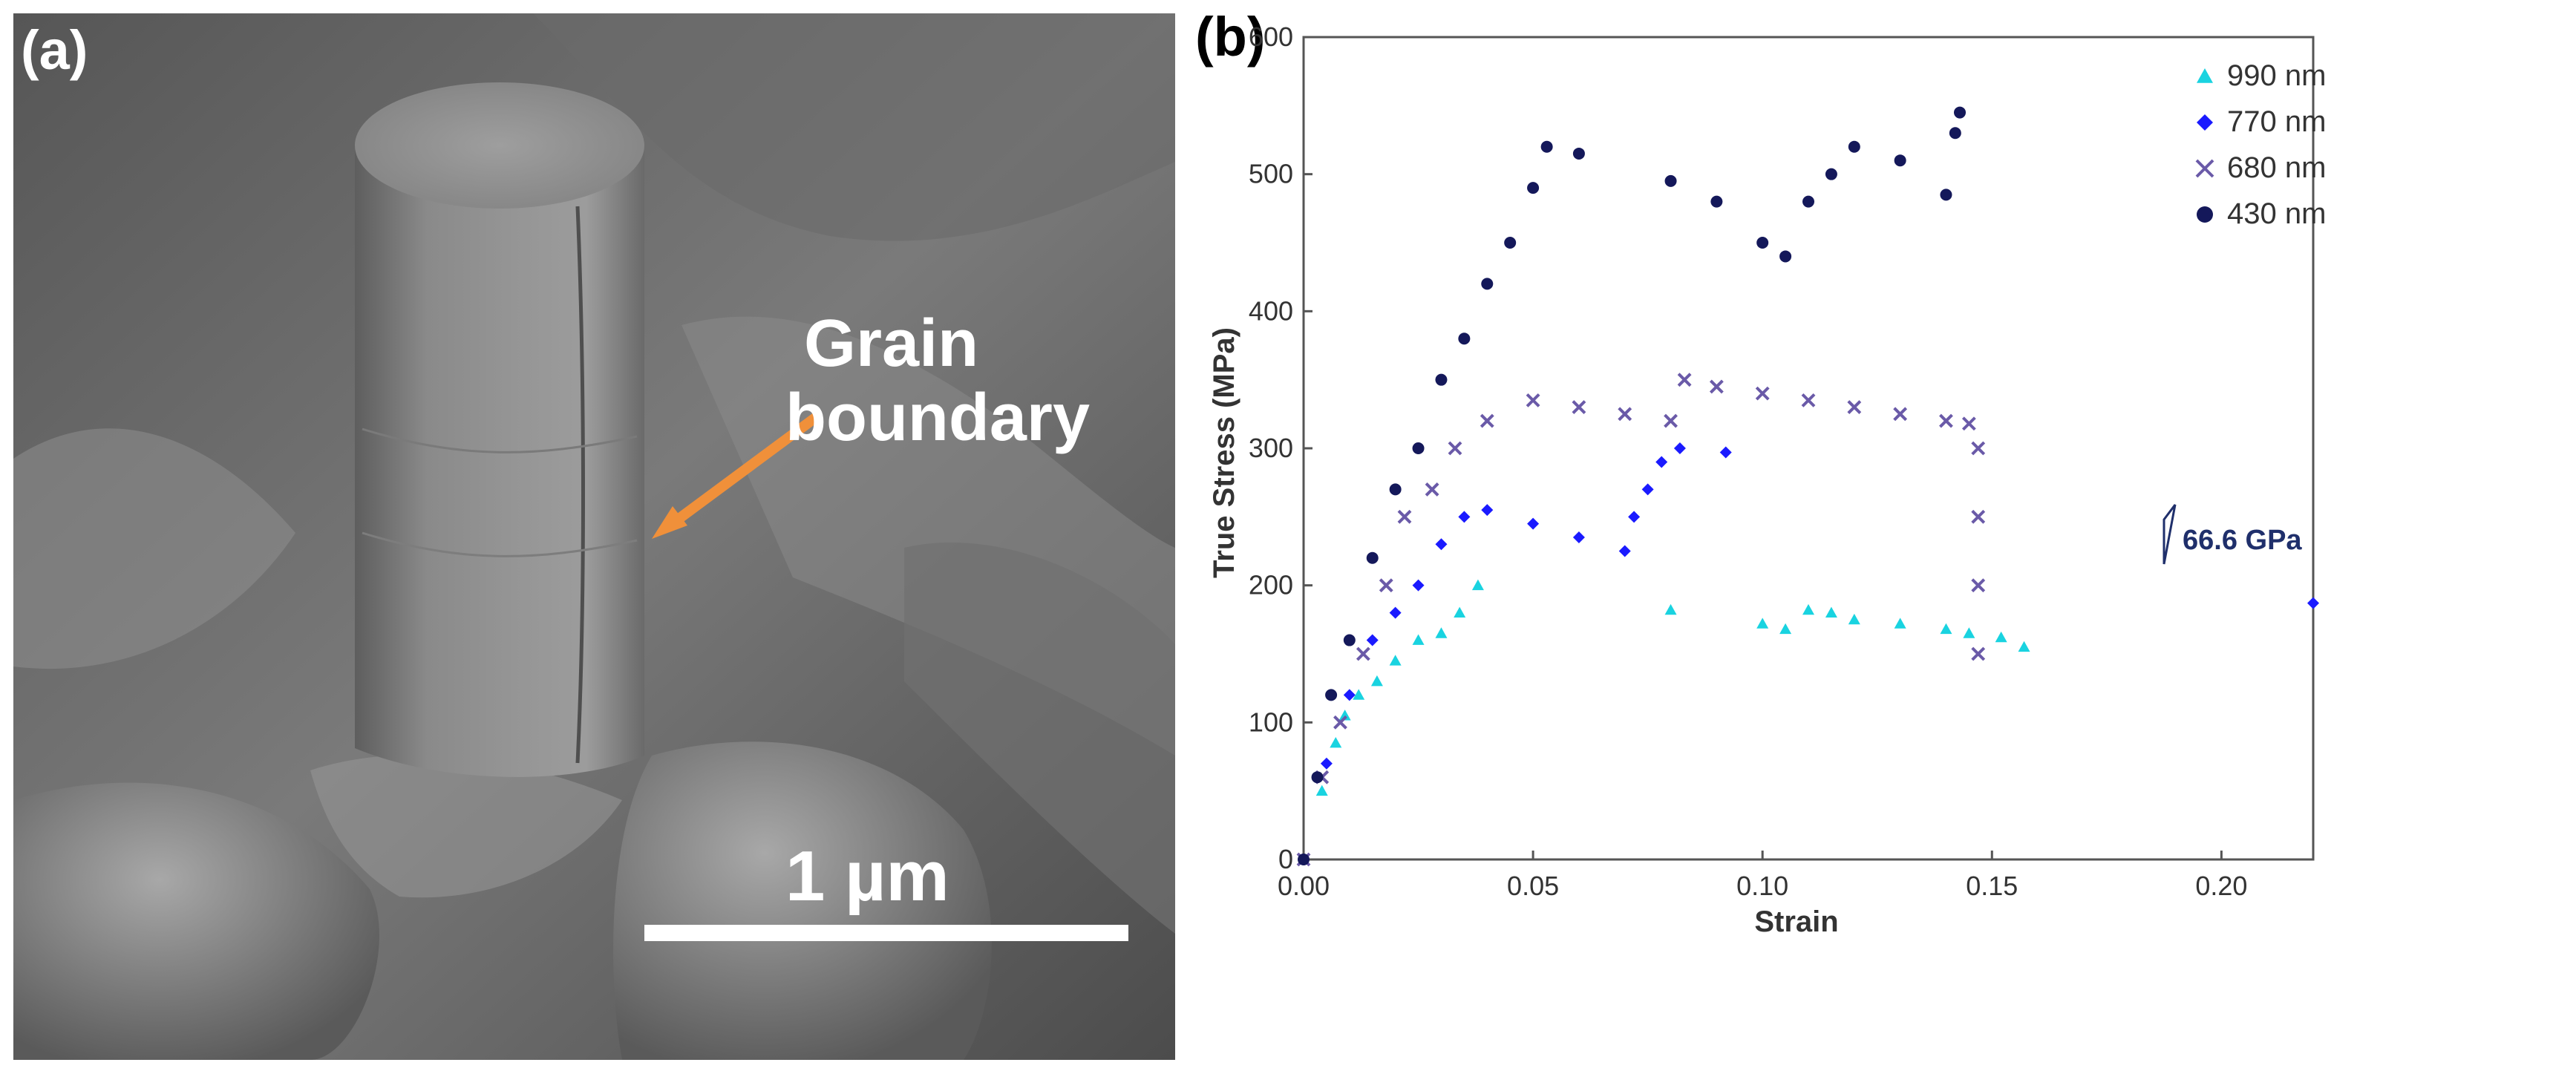 The height and width of the screenshot is (1071, 2576). I want to click on series-680-nm, so click(1641, 620).